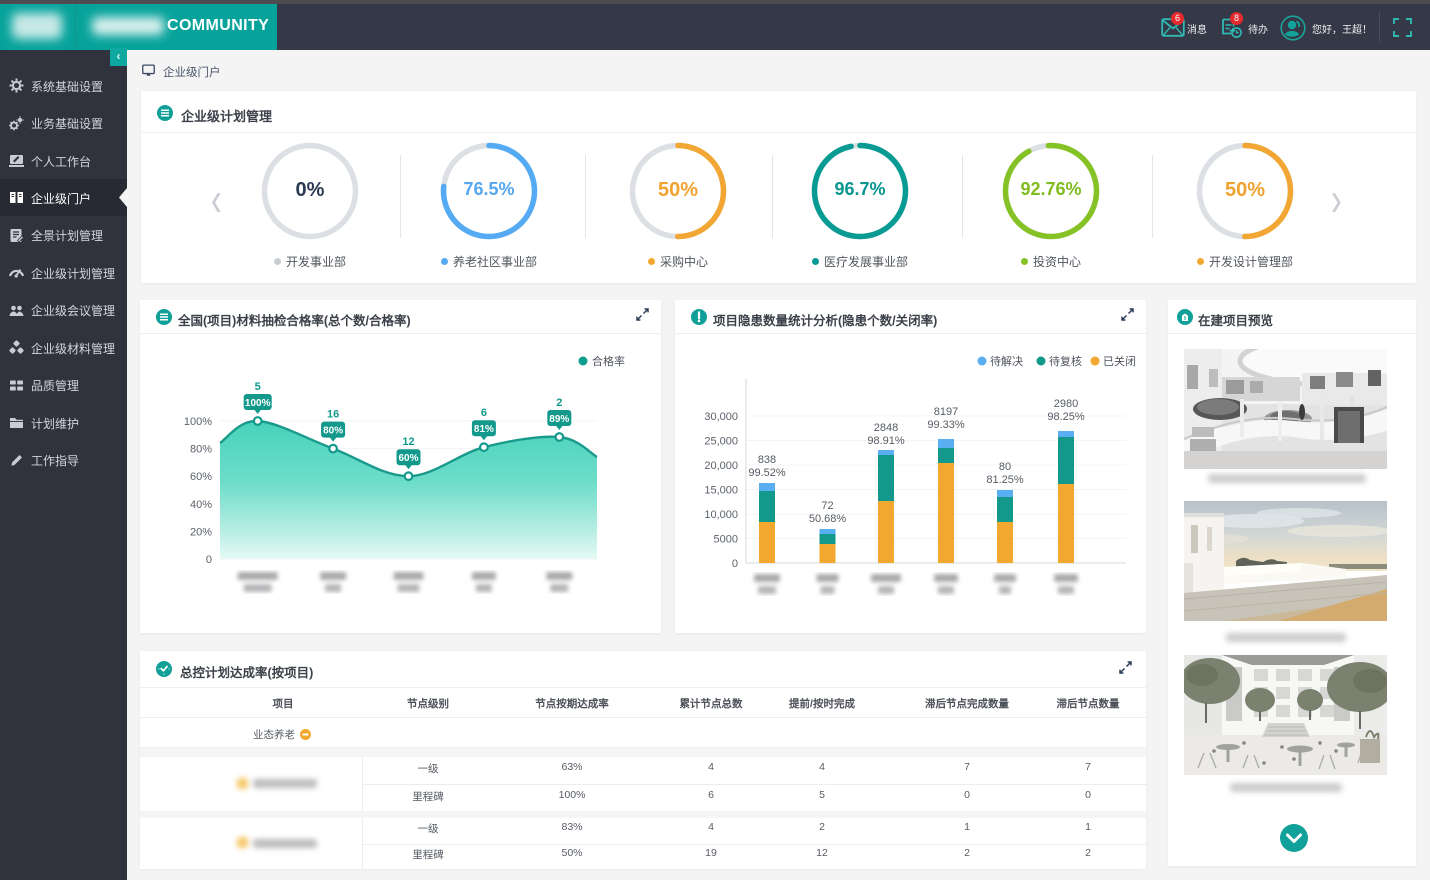 Image resolution: width=1430 pixels, height=880 pixels. What do you see at coordinates (721, 417) in the screenshot?
I see `svg-text: 30,000` at bounding box center [721, 417].